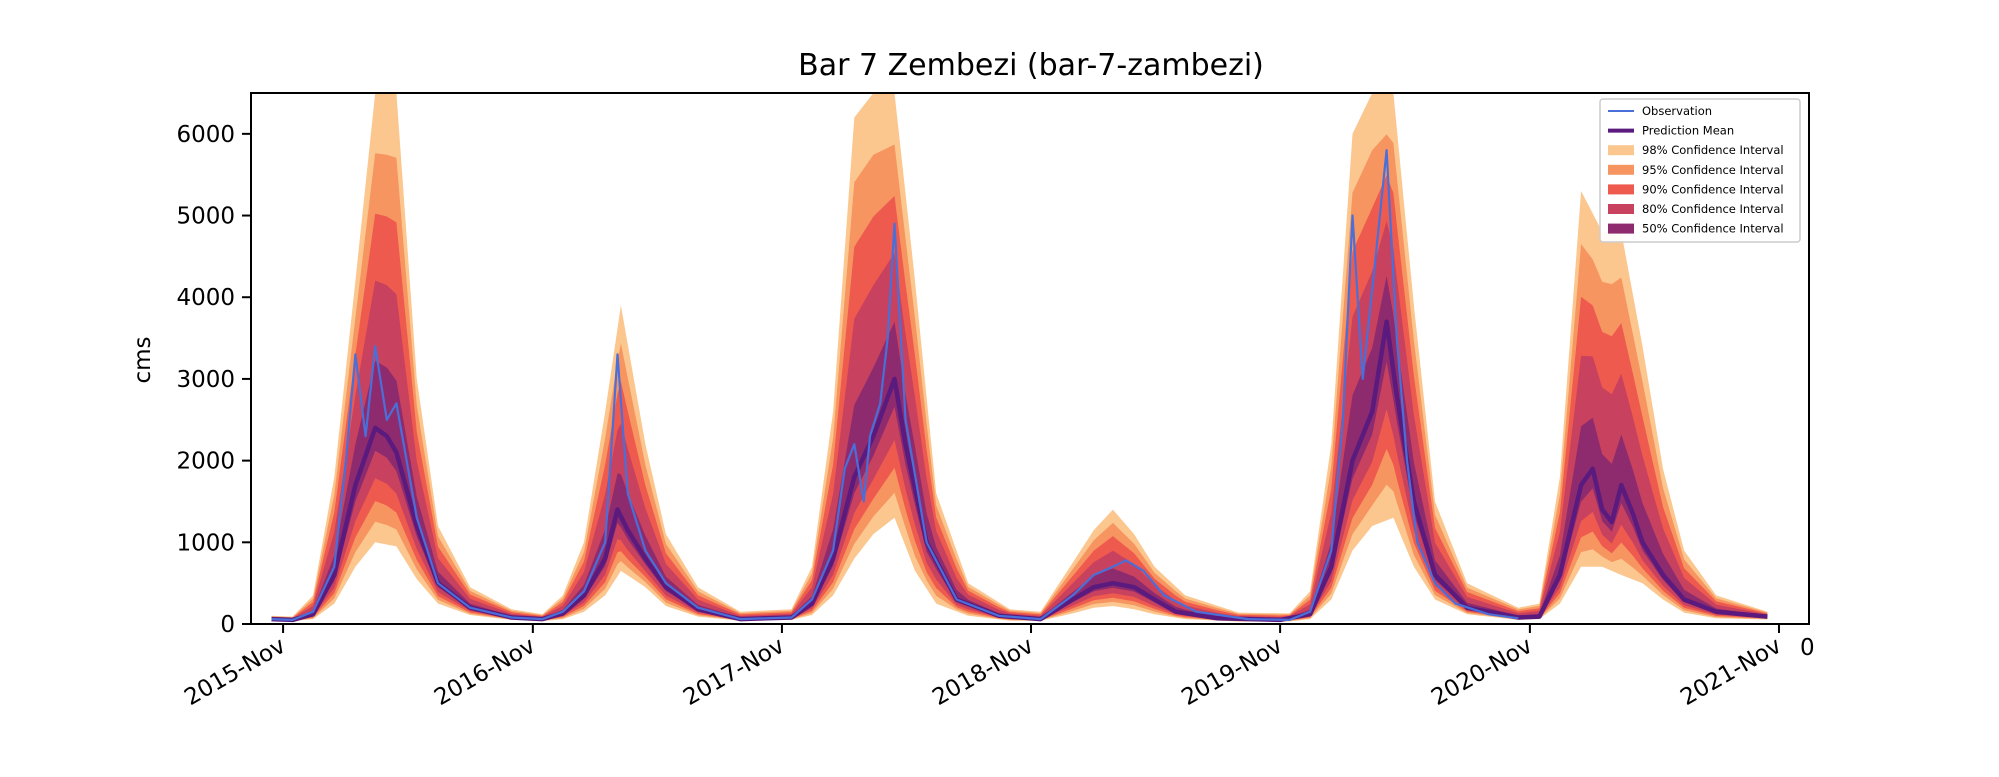 This screenshot has width=1999, height=777. What do you see at coordinates (205, 380) in the screenshot?
I see `y-tick-label: 3000` at bounding box center [205, 380].